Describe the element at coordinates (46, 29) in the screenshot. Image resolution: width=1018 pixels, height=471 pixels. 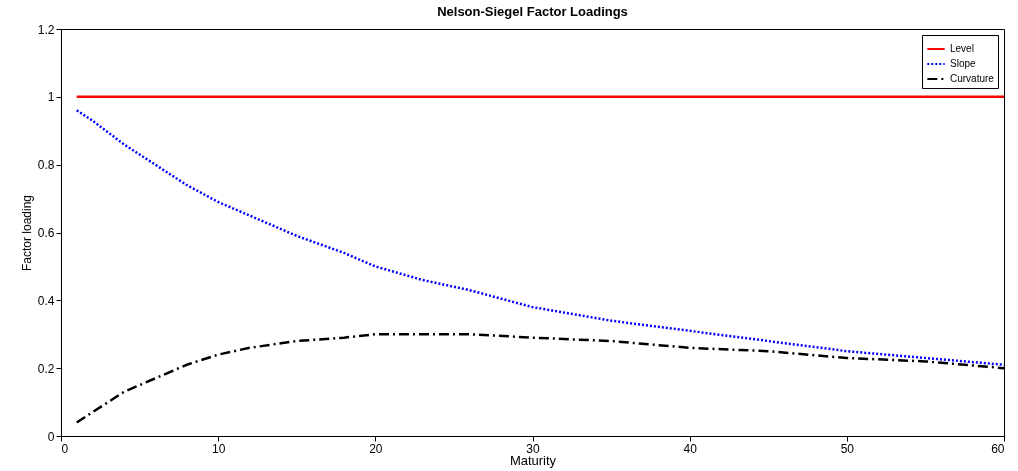
I see `y-tick-label: 1.2` at that location.